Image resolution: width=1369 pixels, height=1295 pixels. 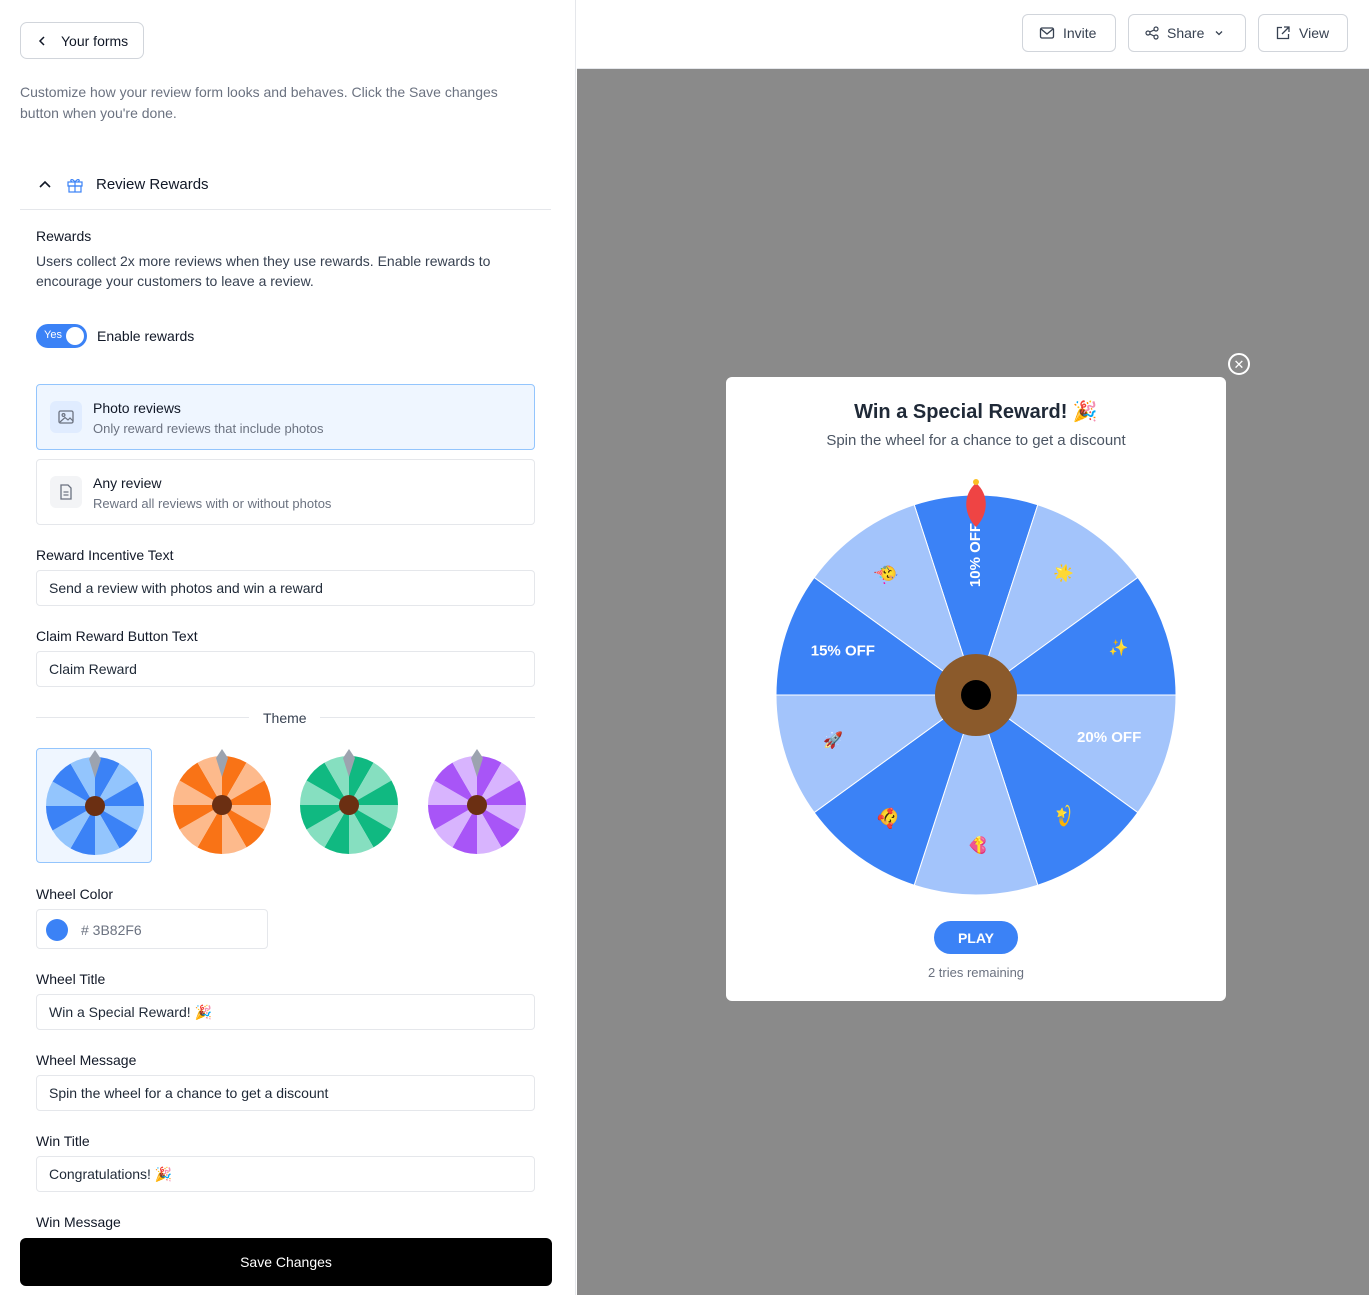 I want to click on share-button: Share, so click(x=1187, y=33).